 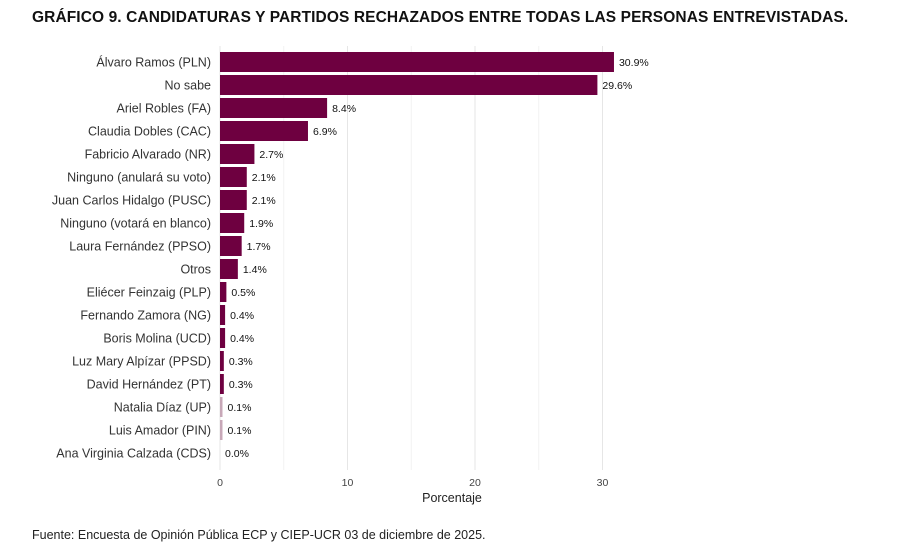 What do you see at coordinates (187, 86) in the screenshot?
I see `category-label: No sabe` at bounding box center [187, 86].